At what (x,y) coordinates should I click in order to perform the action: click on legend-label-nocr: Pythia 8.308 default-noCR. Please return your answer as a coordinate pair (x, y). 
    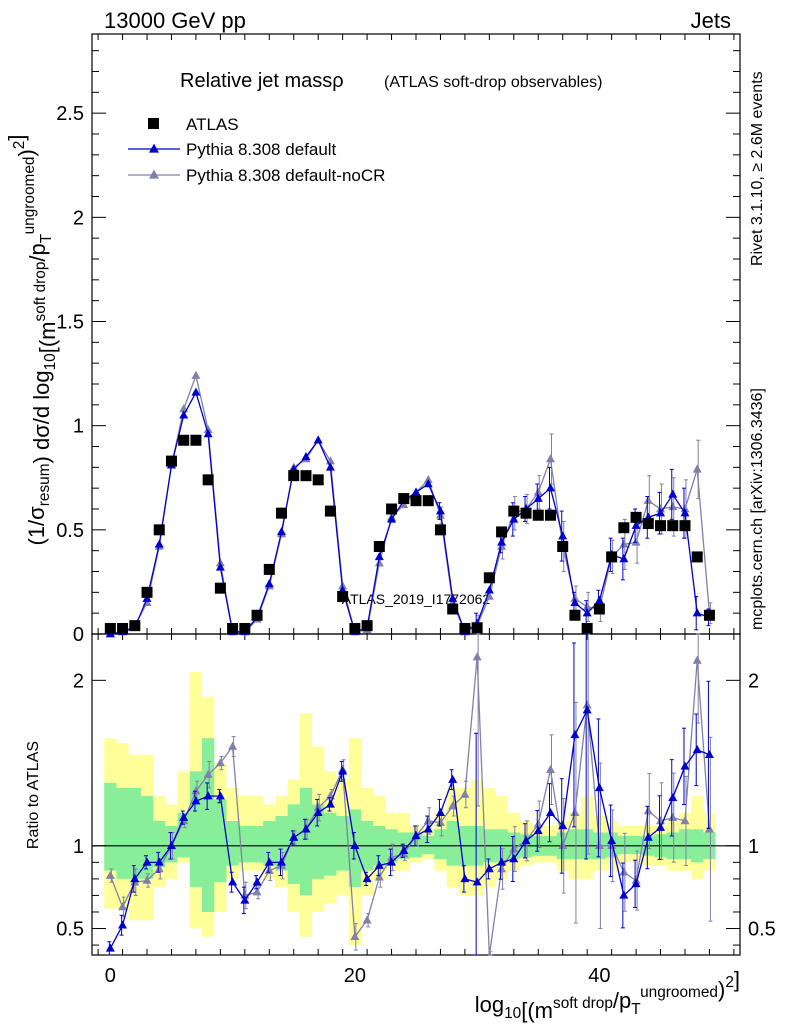
    Looking at the image, I should click on (285, 175).